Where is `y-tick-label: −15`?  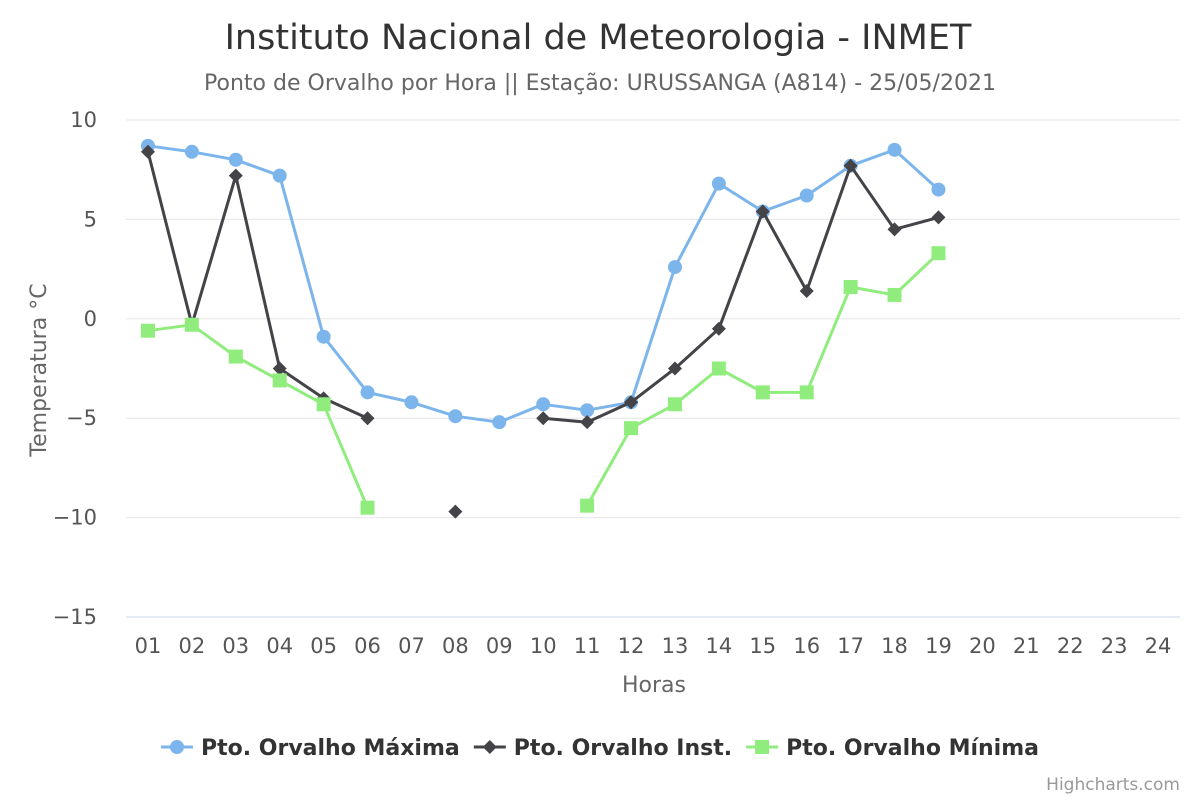
y-tick-label: −15 is located at coordinates (75, 617).